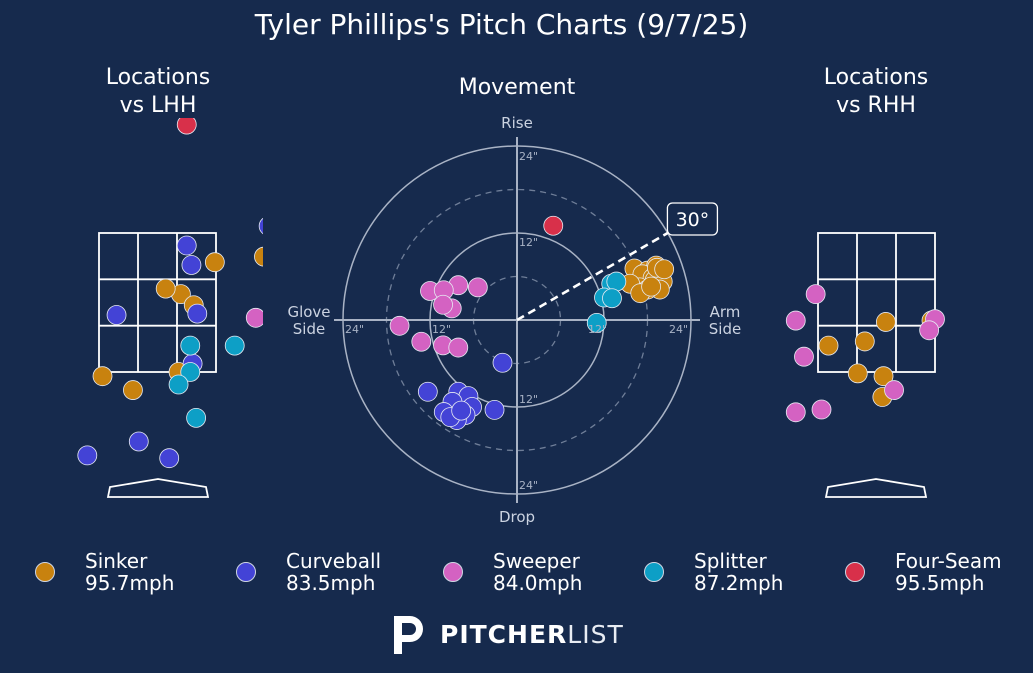 This screenshot has height=673, width=1033. I want to click on movement-label-rise: Rise, so click(517, 123).